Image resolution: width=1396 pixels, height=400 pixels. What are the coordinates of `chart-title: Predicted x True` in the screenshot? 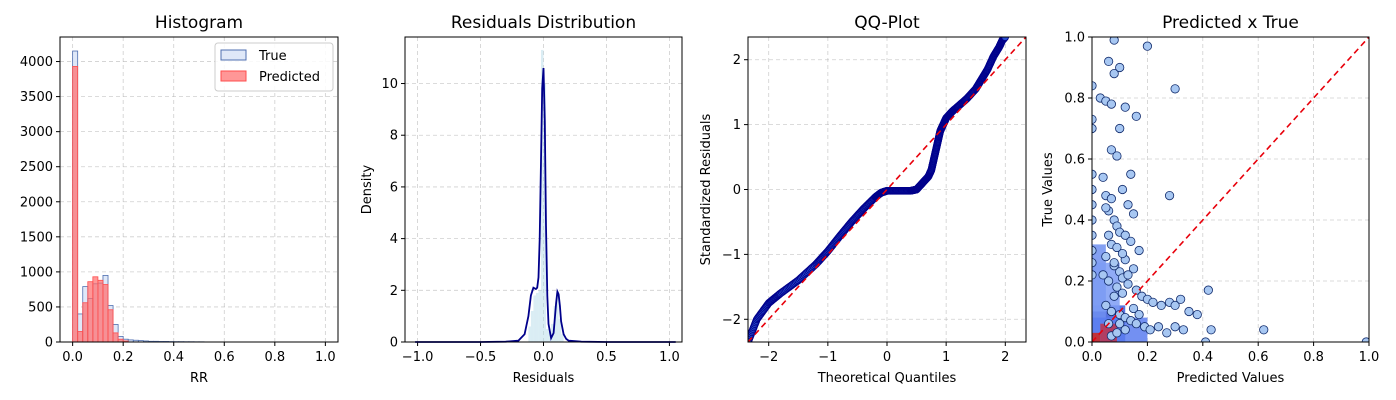 It's located at (1230, 23).